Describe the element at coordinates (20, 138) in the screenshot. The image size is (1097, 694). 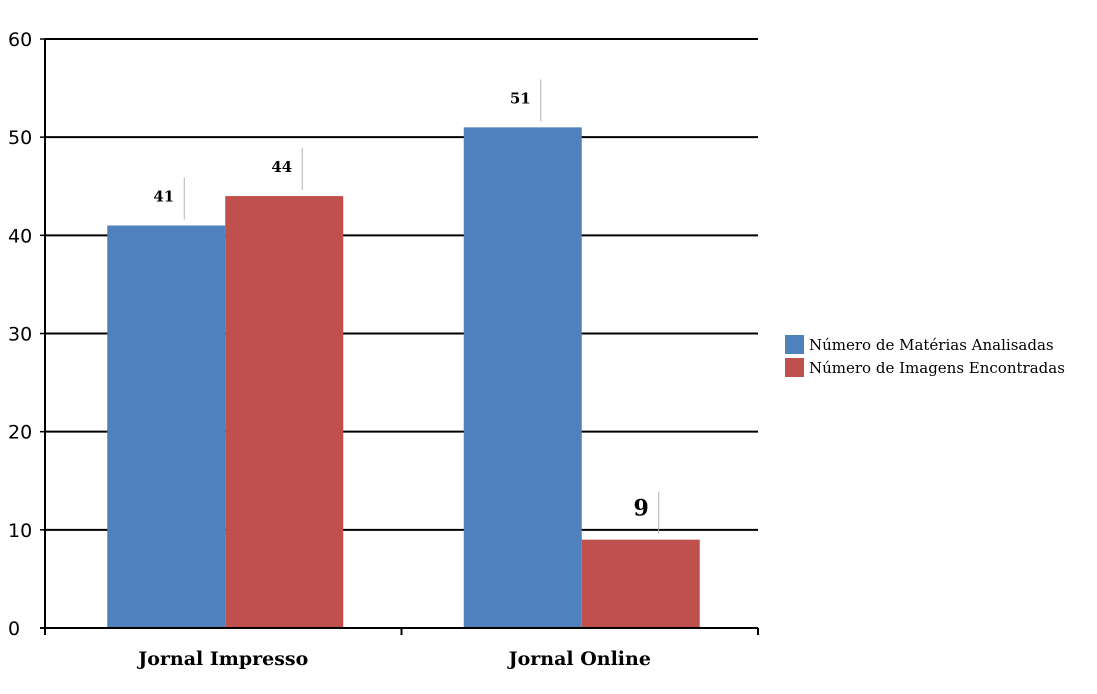
I see `y-tick-label: 50` at that location.